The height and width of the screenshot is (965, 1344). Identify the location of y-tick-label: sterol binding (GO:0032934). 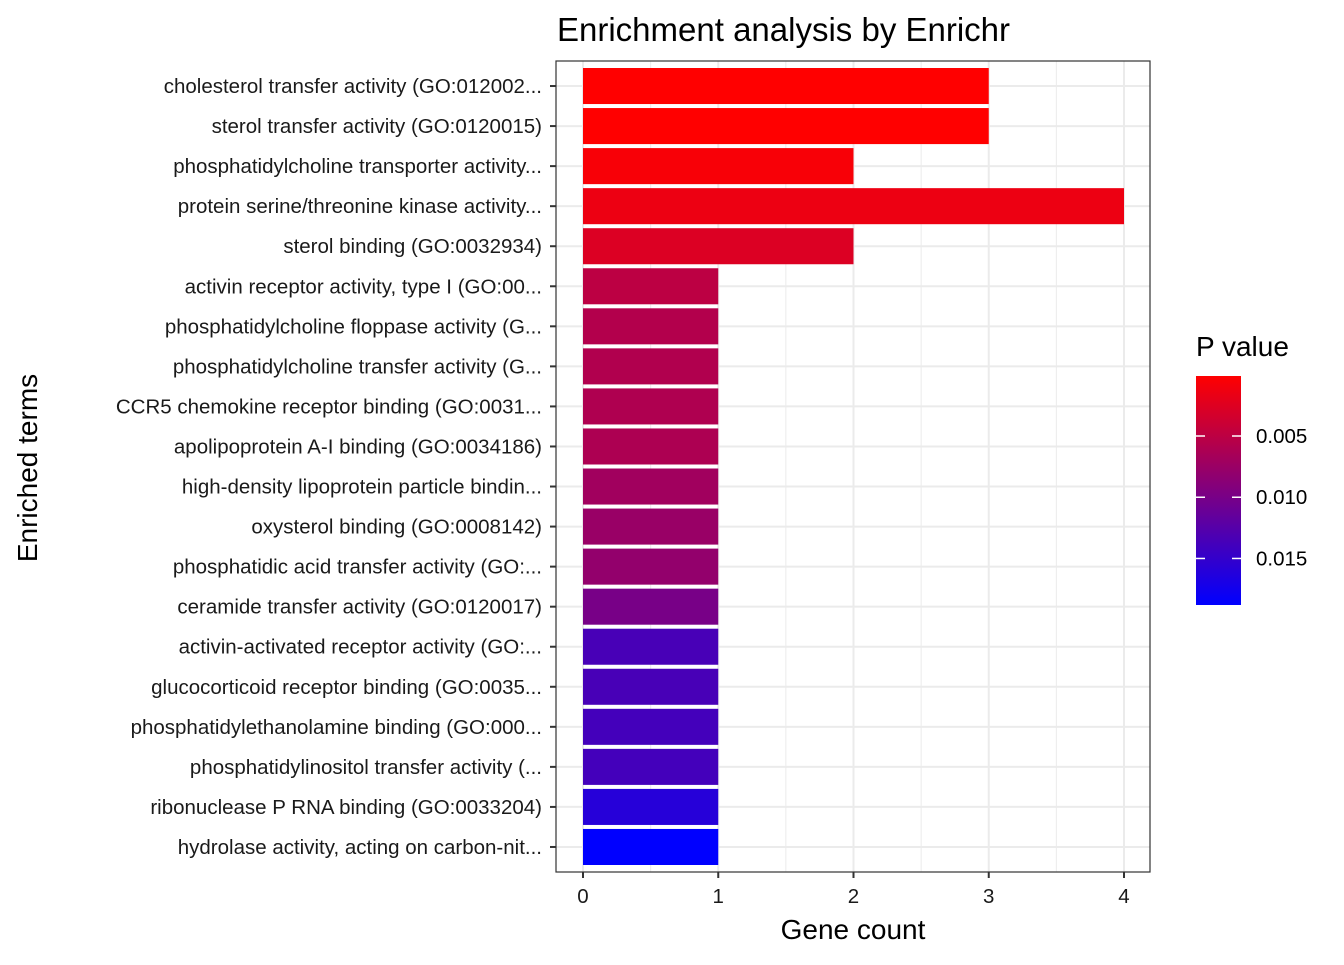
(412, 246).